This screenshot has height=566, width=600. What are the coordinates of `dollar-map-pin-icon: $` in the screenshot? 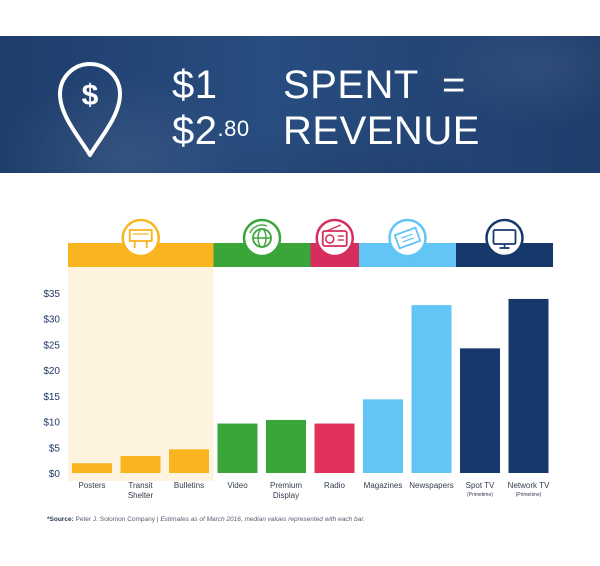 It's located at (90, 109).